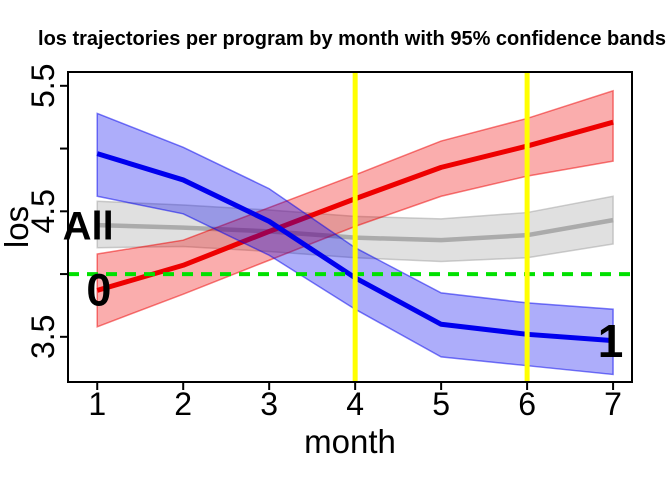  What do you see at coordinates (441, 404) in the screenshot?
I see `x-tick-label: 5` at bounding box center [441, 404].